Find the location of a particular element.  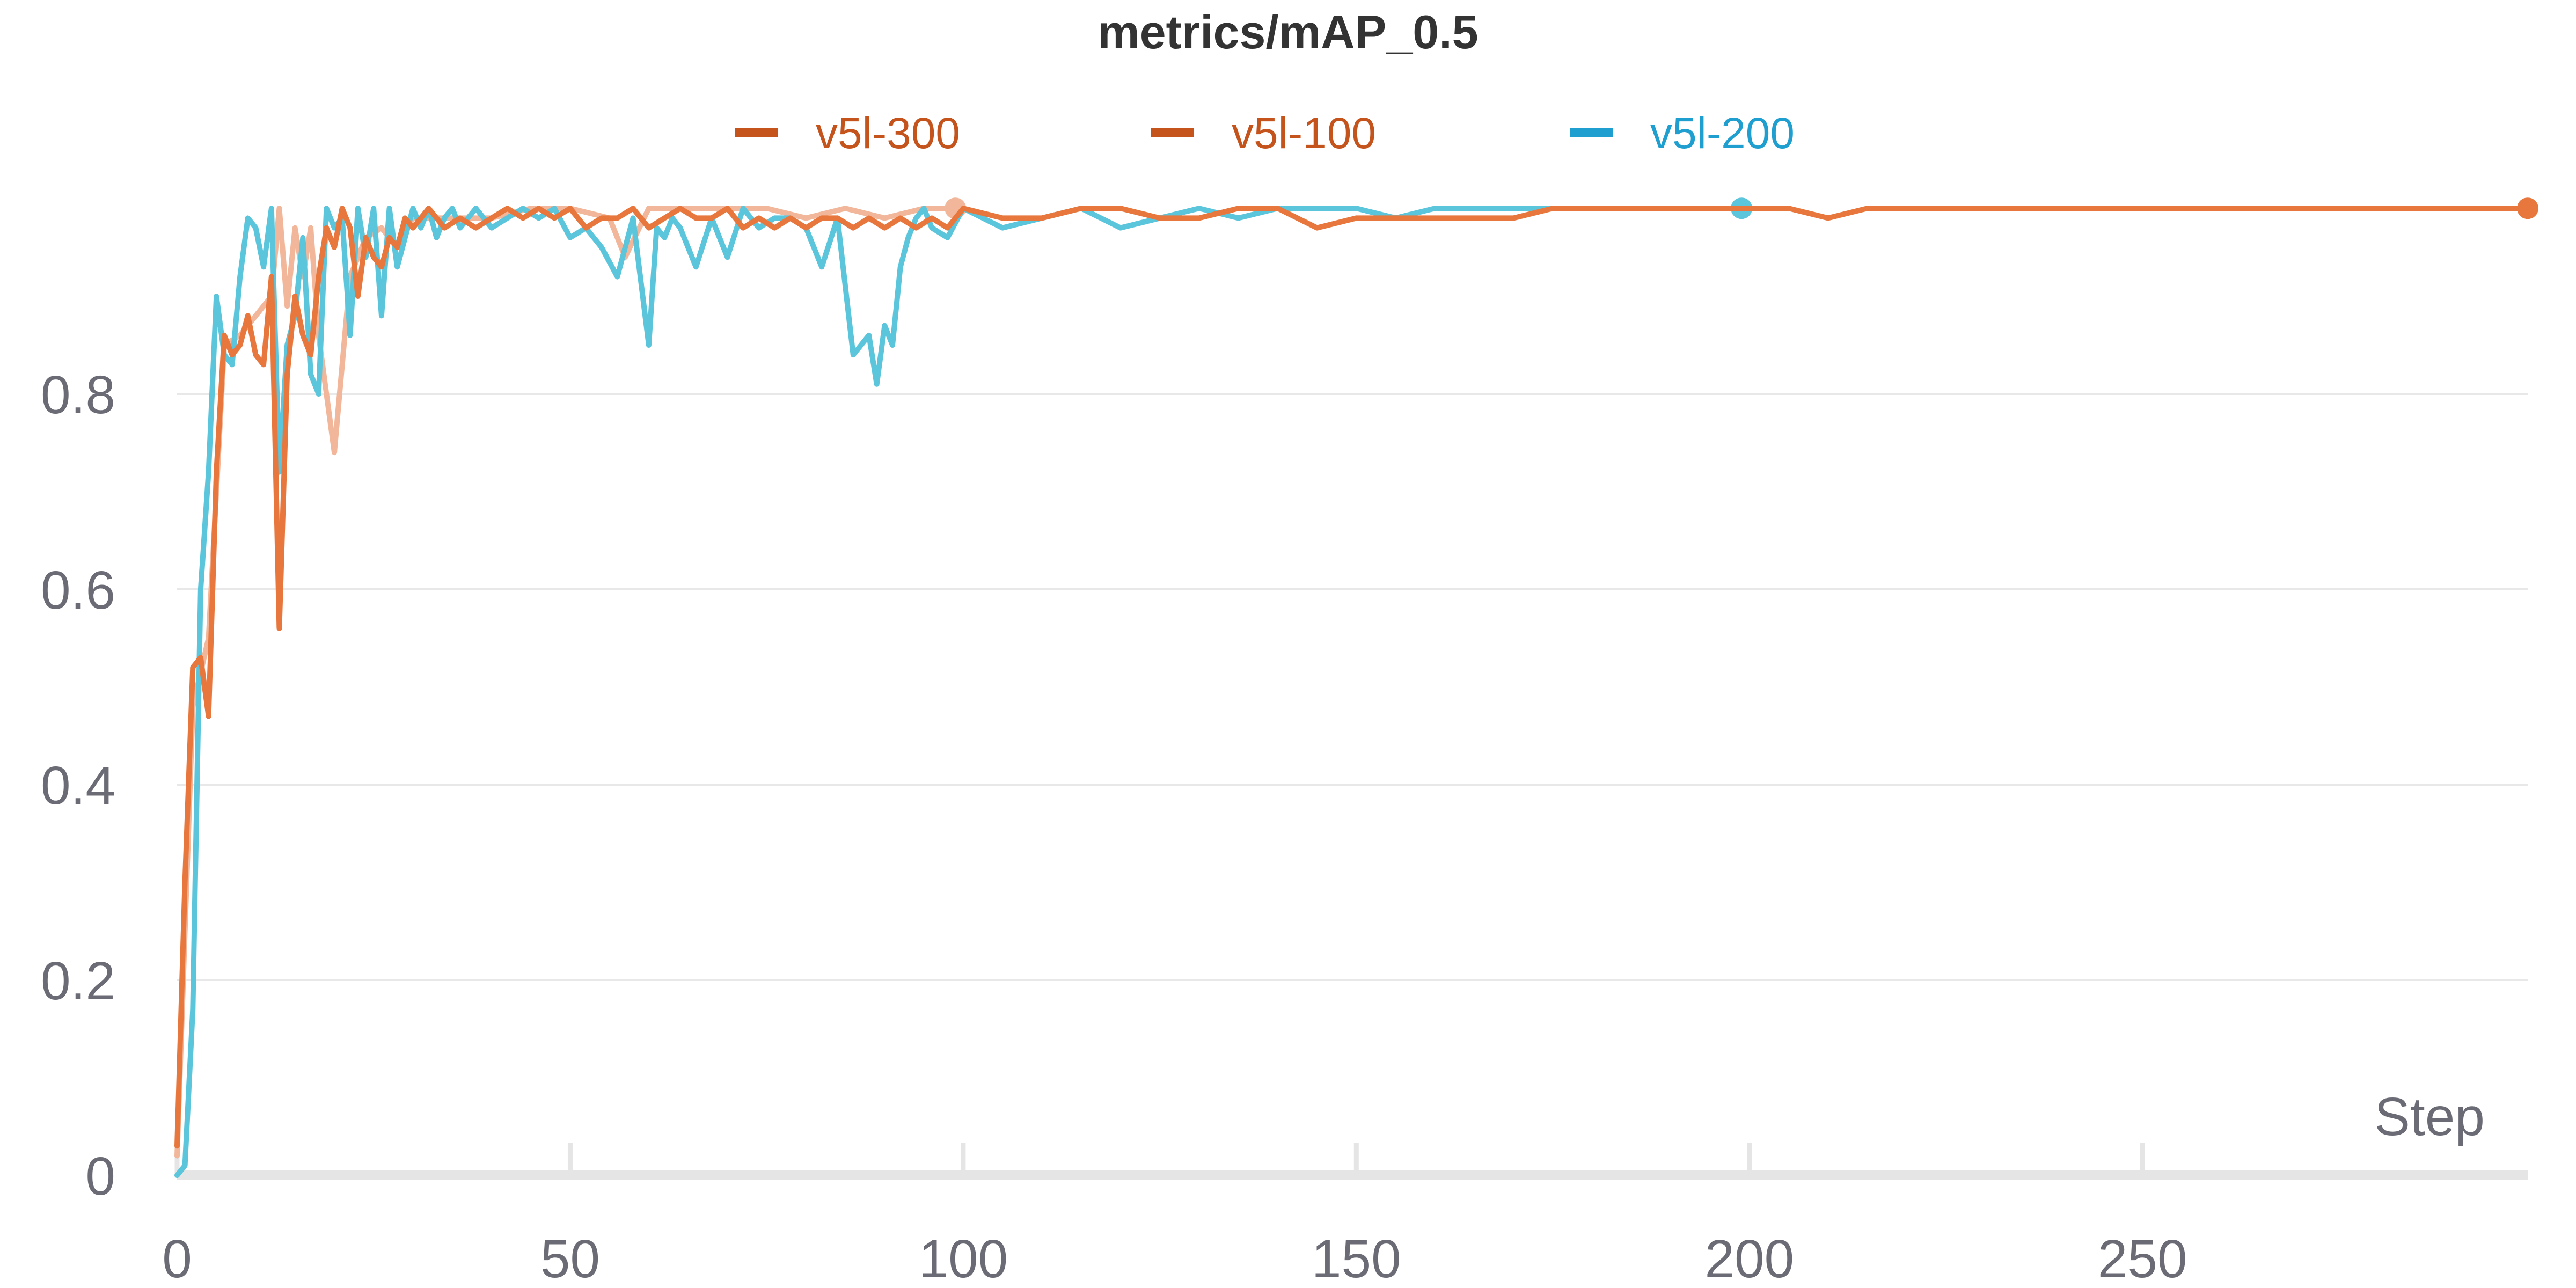

y-tick-label: 0.2 is located at coordinates (78, 981).